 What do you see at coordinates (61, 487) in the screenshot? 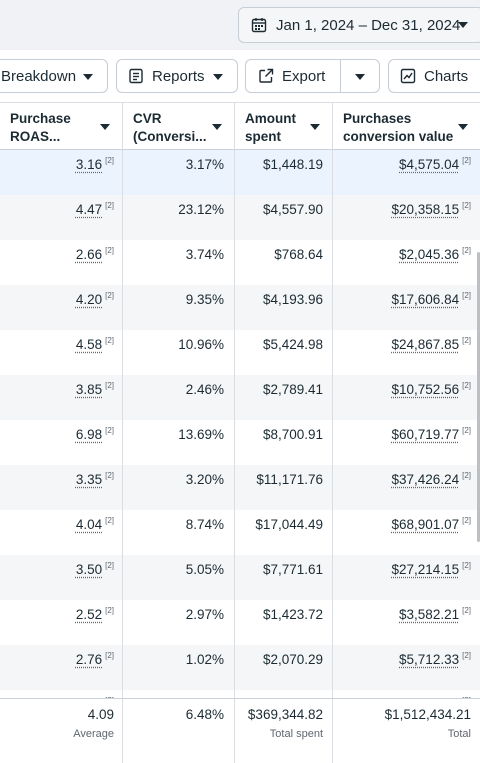
I see `cell-purchase-roas: 3.35 [2]` at bounding box center [61, 487].